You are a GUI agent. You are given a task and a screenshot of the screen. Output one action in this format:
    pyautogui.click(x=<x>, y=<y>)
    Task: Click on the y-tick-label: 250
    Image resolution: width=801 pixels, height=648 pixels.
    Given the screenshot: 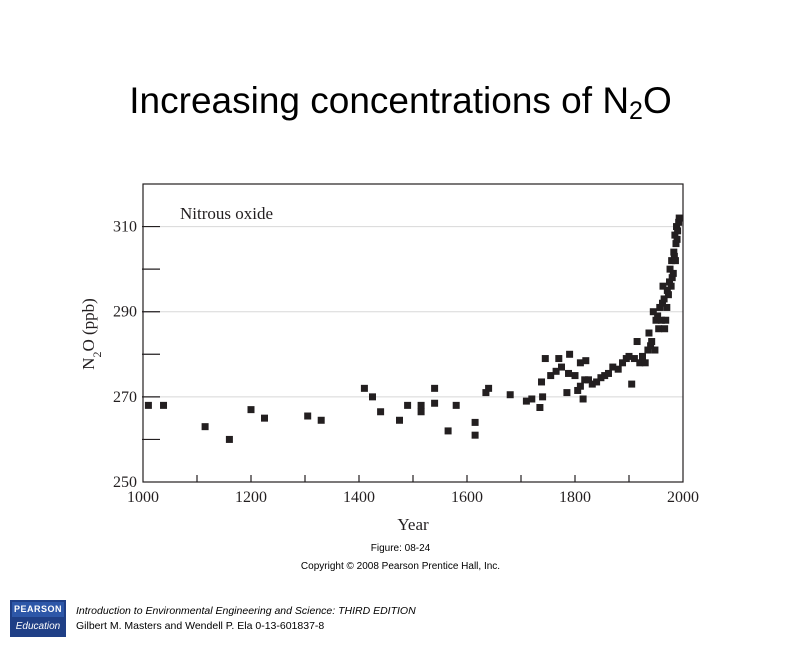 What is the action you would take?
    pyautogui.click(x=125, y=482)
    